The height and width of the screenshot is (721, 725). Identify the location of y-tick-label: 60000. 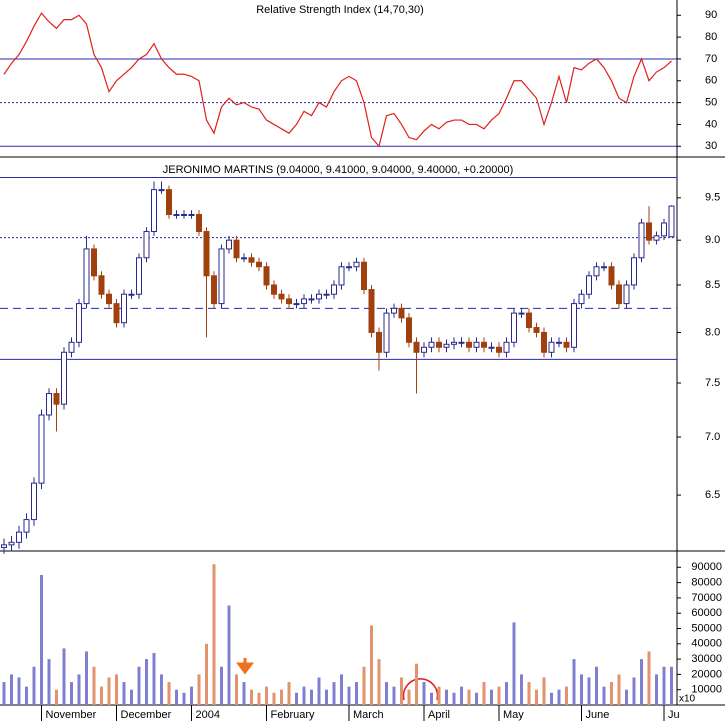
(706, 613).